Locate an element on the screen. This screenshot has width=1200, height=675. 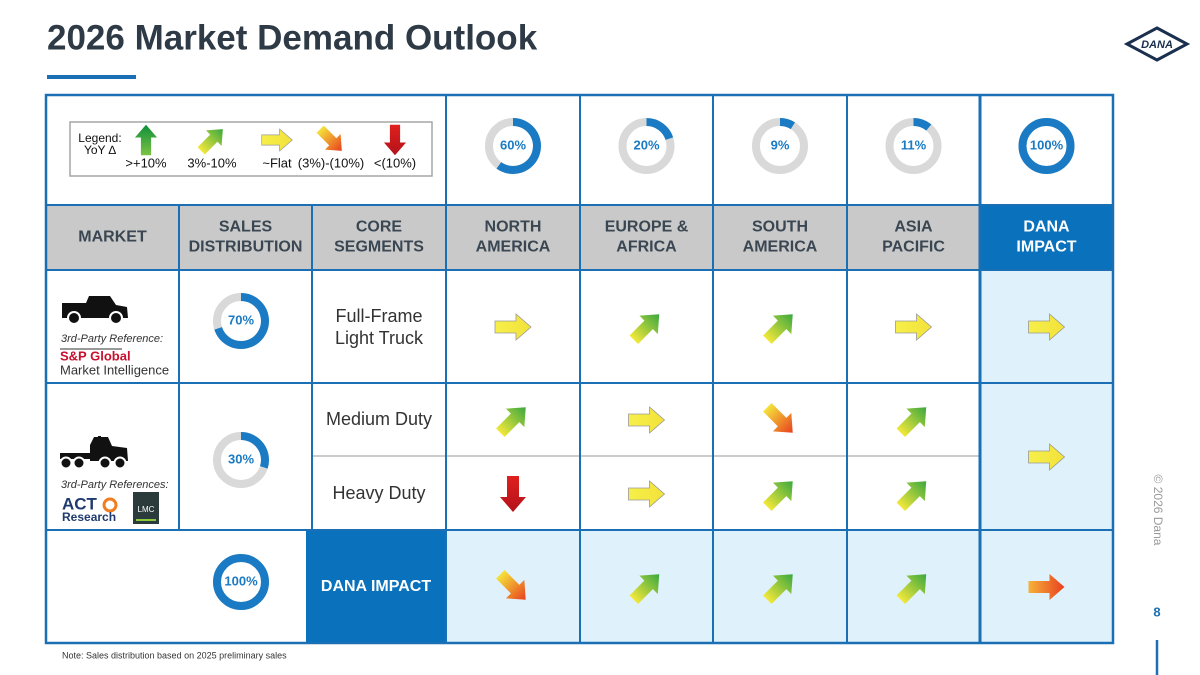
column-header: DISTRIBUTION is located at coordinates (246, 247).